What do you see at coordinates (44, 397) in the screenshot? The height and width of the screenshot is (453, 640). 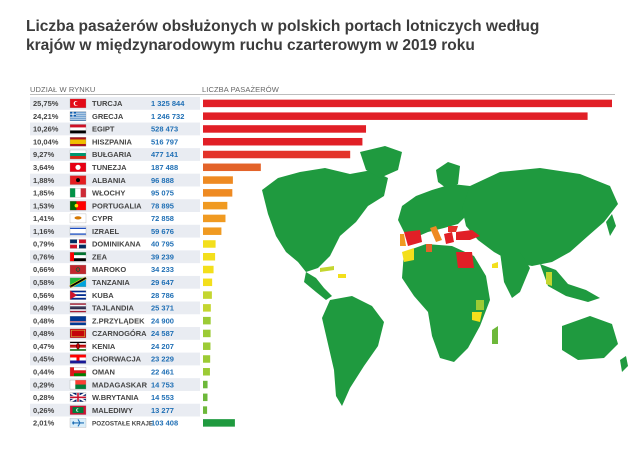 I see `share-label: 0,28%` at bounding box center [44, 397].